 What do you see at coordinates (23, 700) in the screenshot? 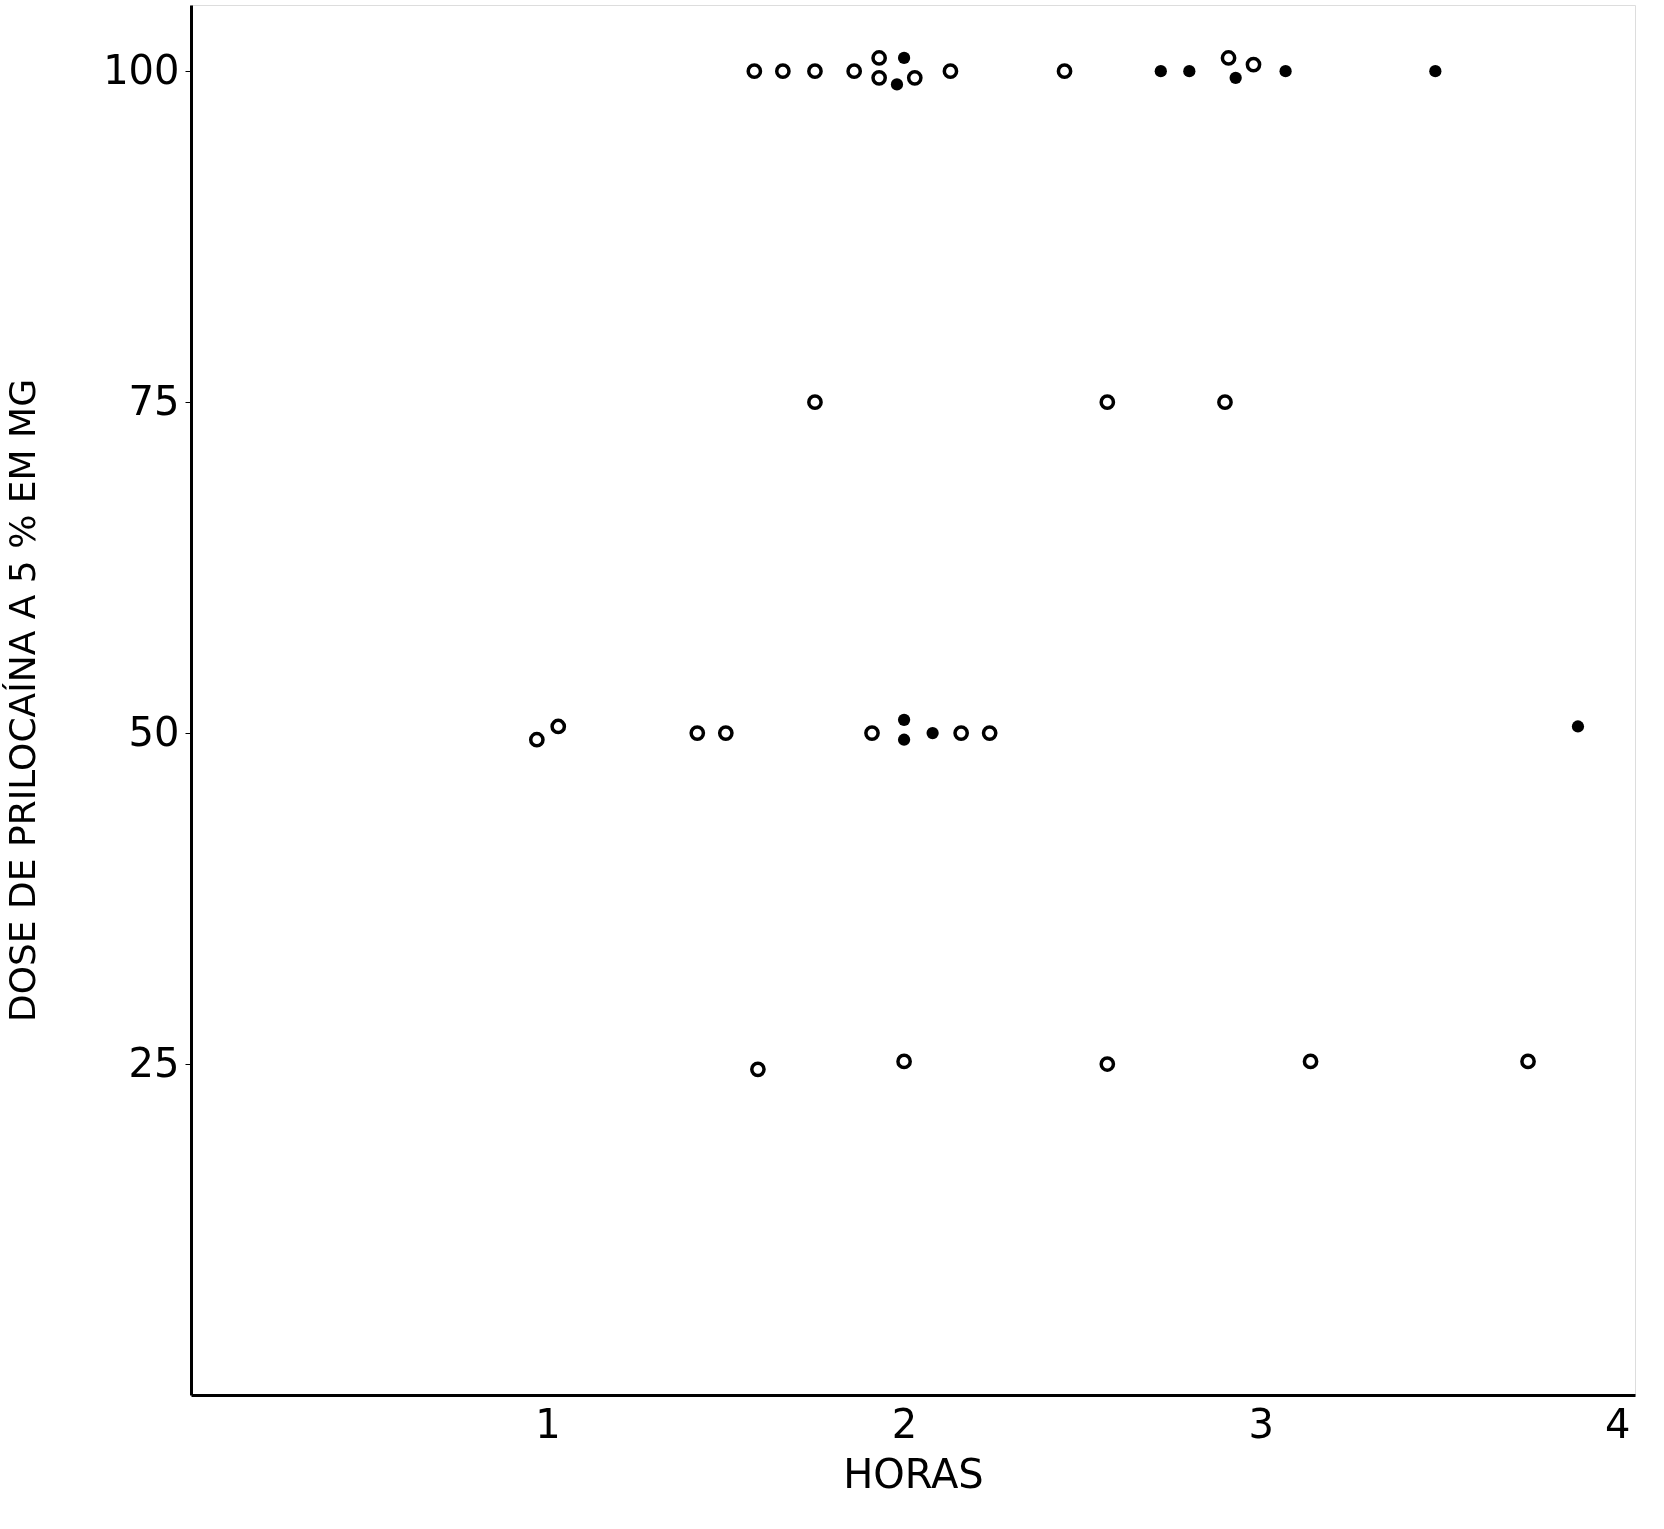
I see `y-axis-title: DOSE DE PRILOCAÍNA A 5 % EM MG` at bounding box center [23, 700].